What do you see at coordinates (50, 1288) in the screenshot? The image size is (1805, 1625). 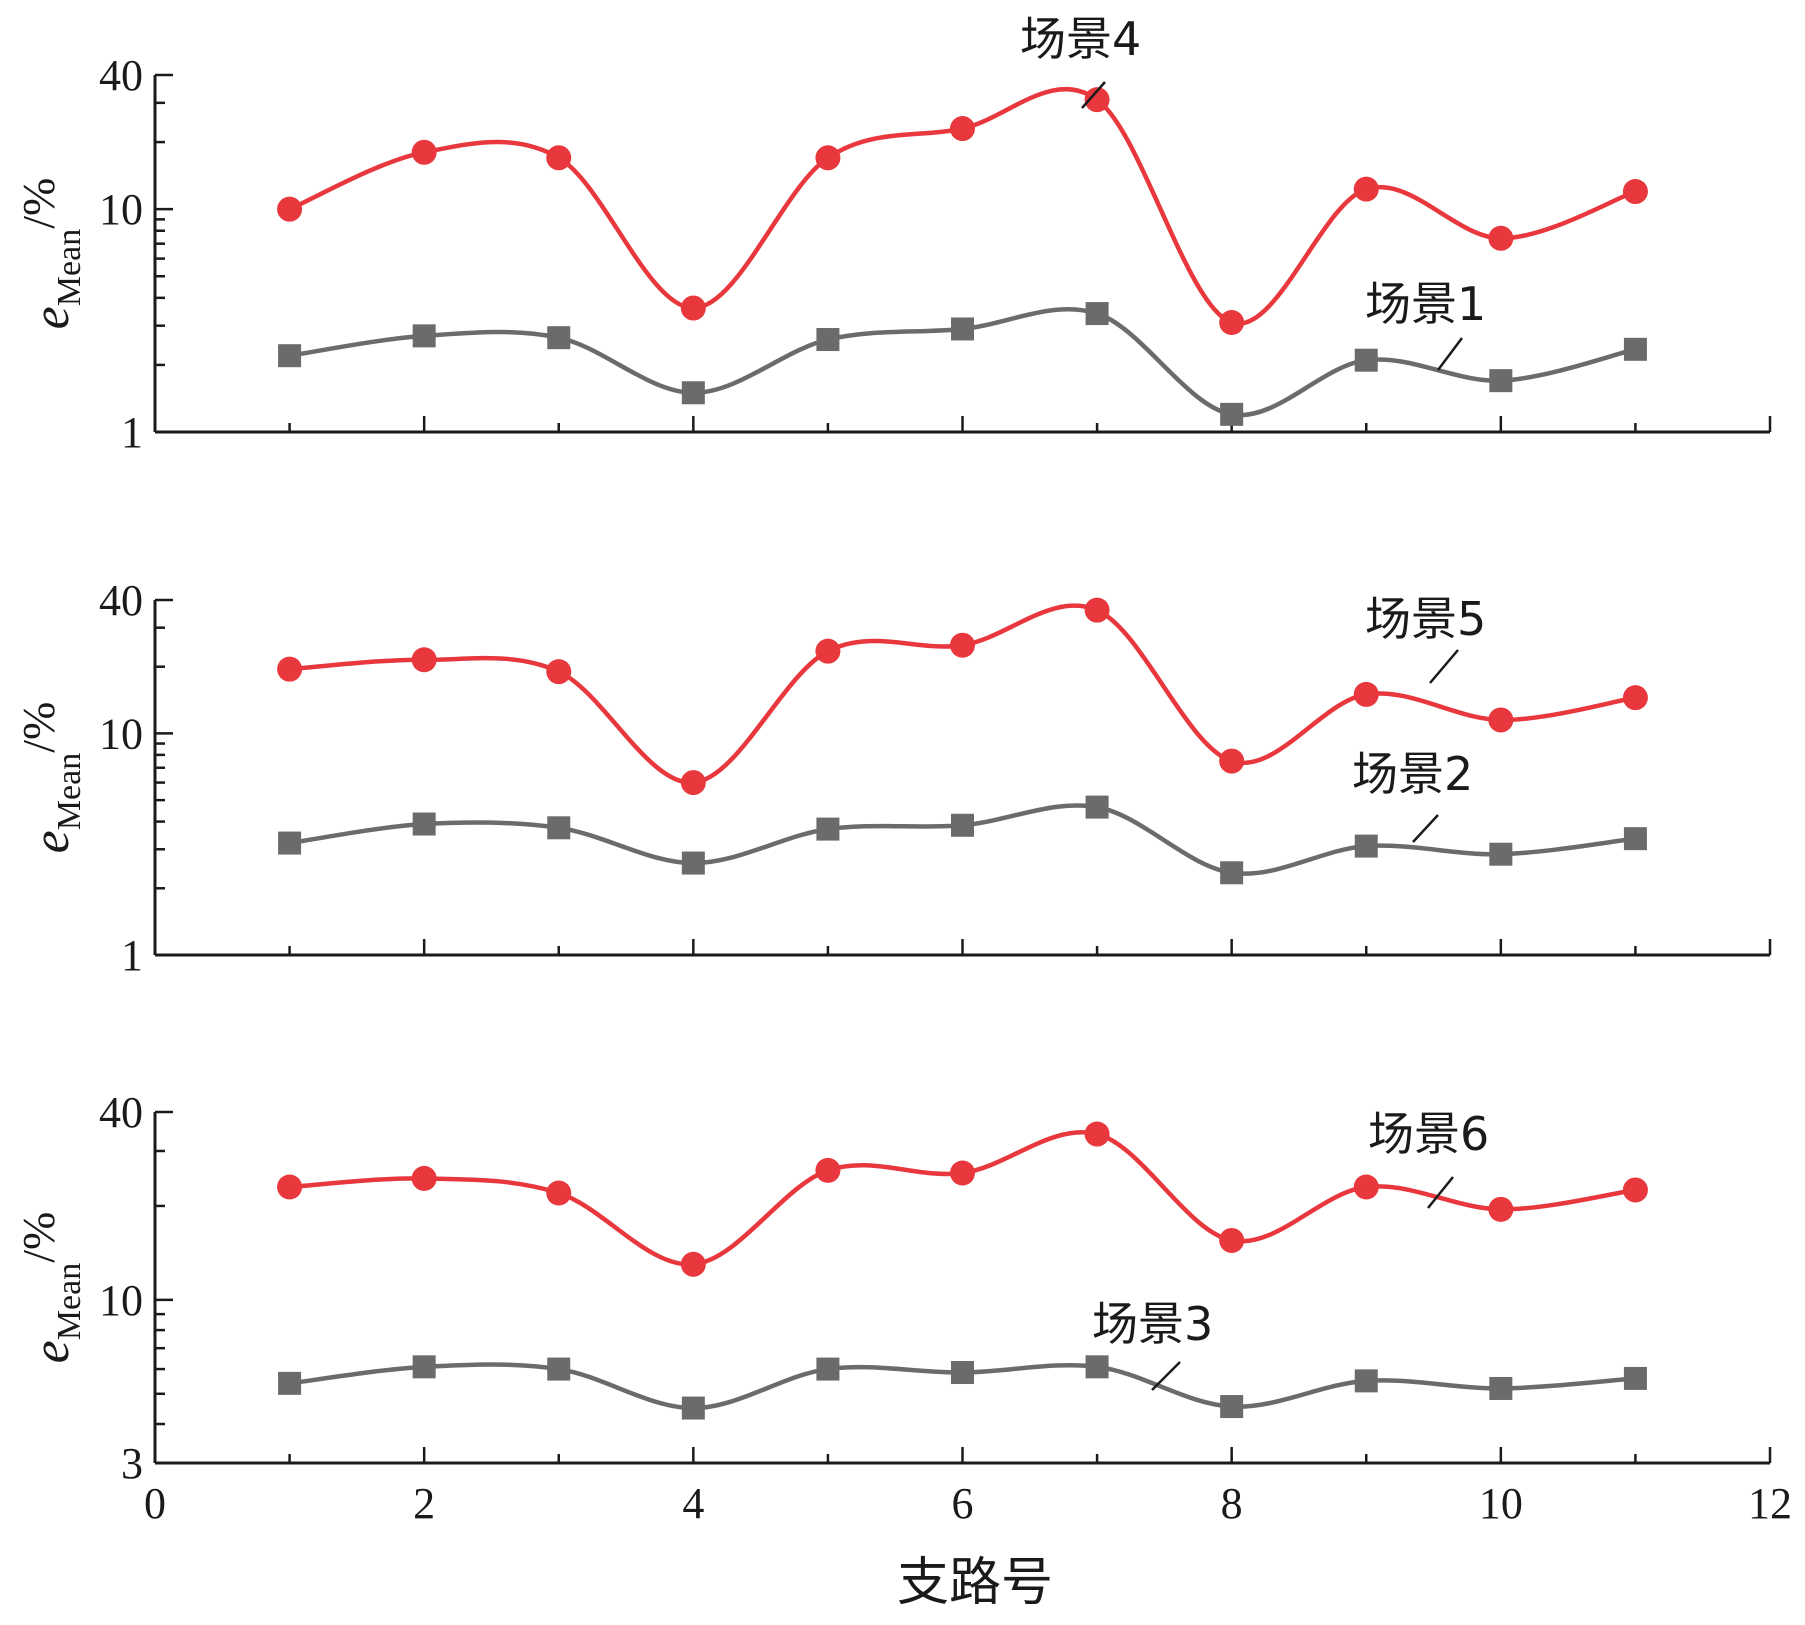 I see `y-axis-label: eMean/%` at bounding box center [50, 1288].